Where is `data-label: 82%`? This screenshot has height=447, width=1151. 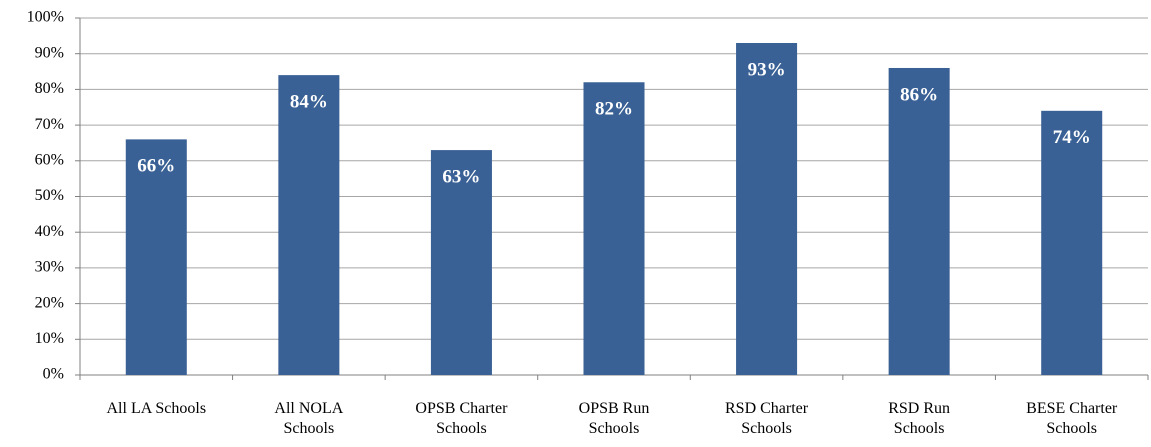
data-label: 82% is located at coordinates (614, 109).